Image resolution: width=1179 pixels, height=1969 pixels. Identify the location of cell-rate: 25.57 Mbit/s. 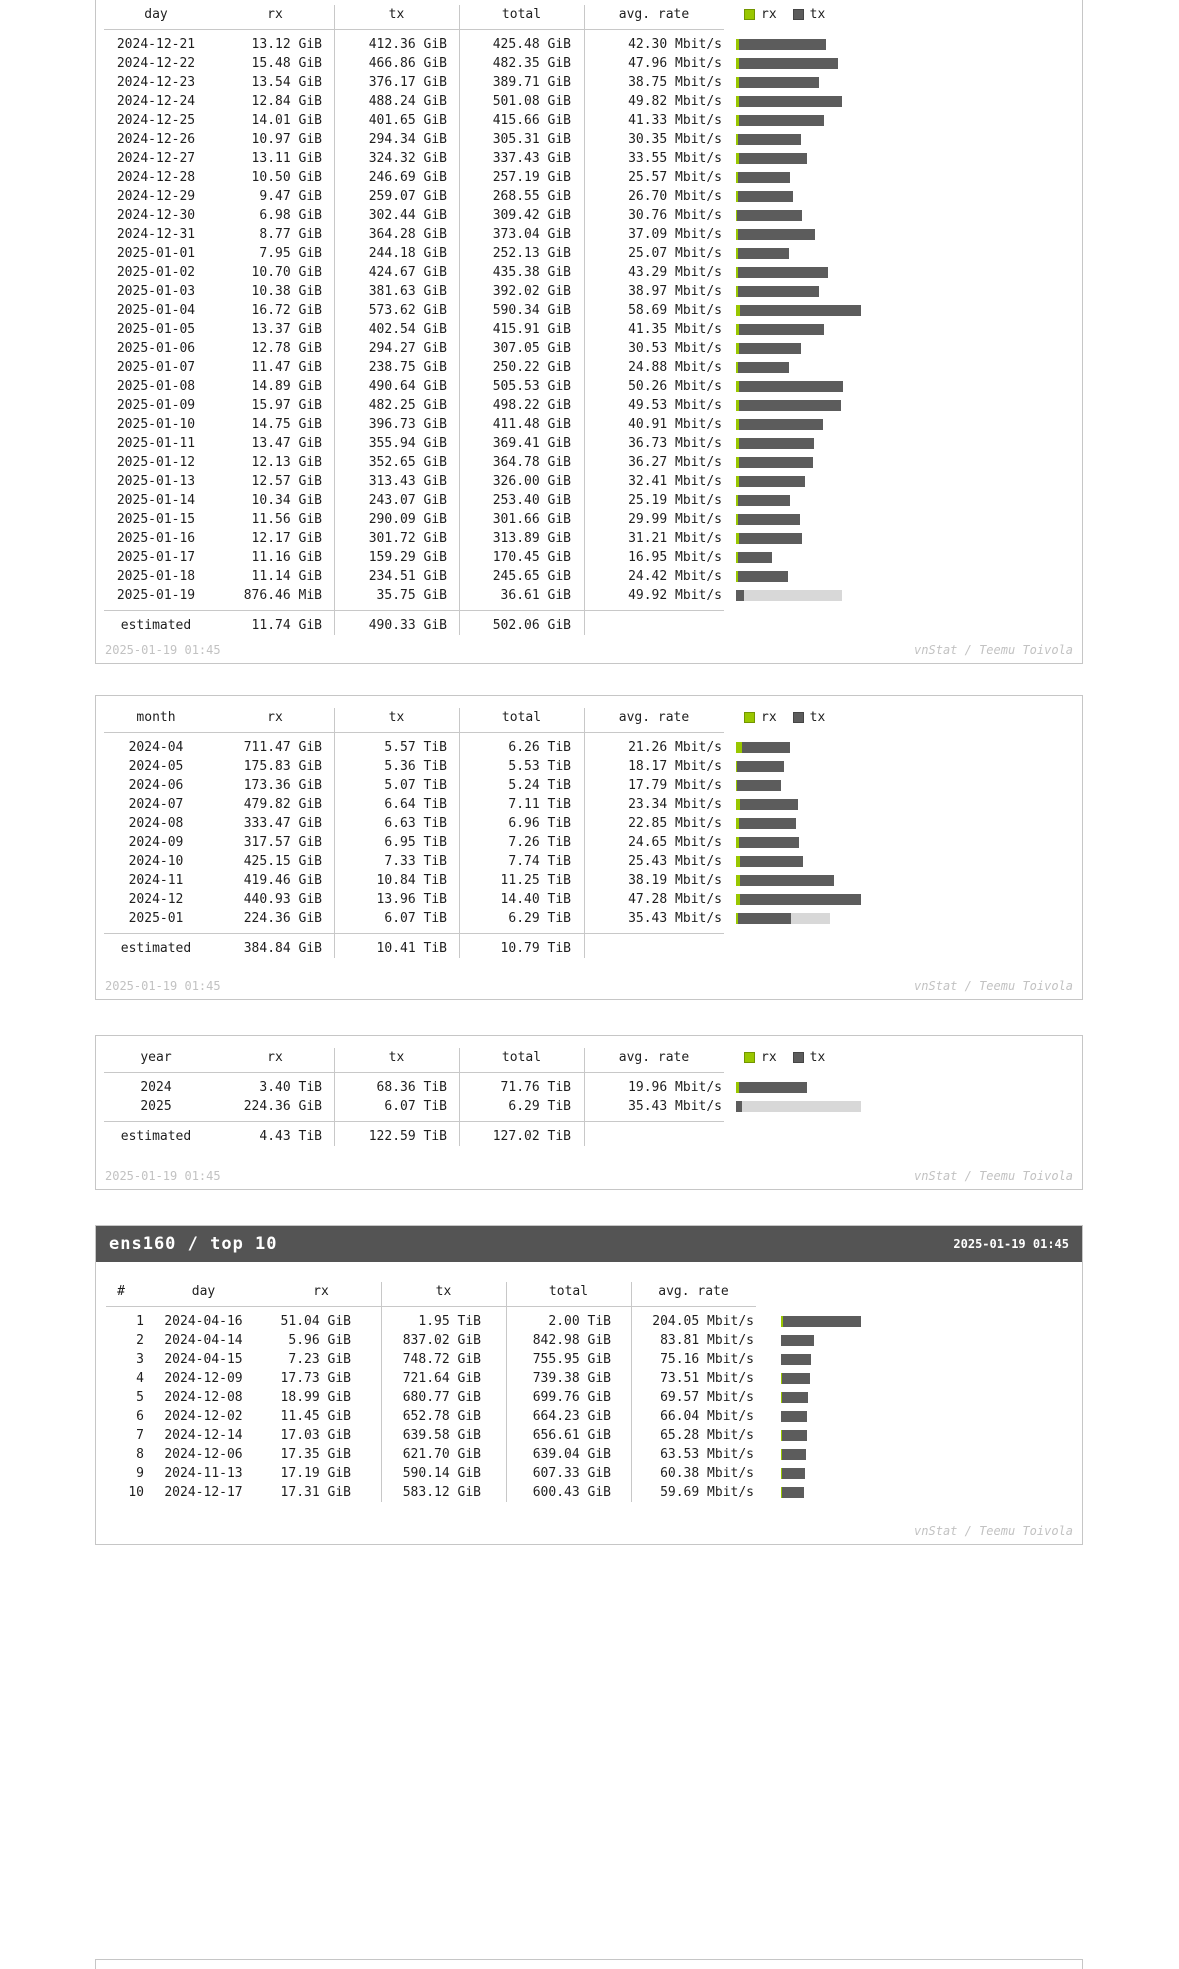
(675, 177).